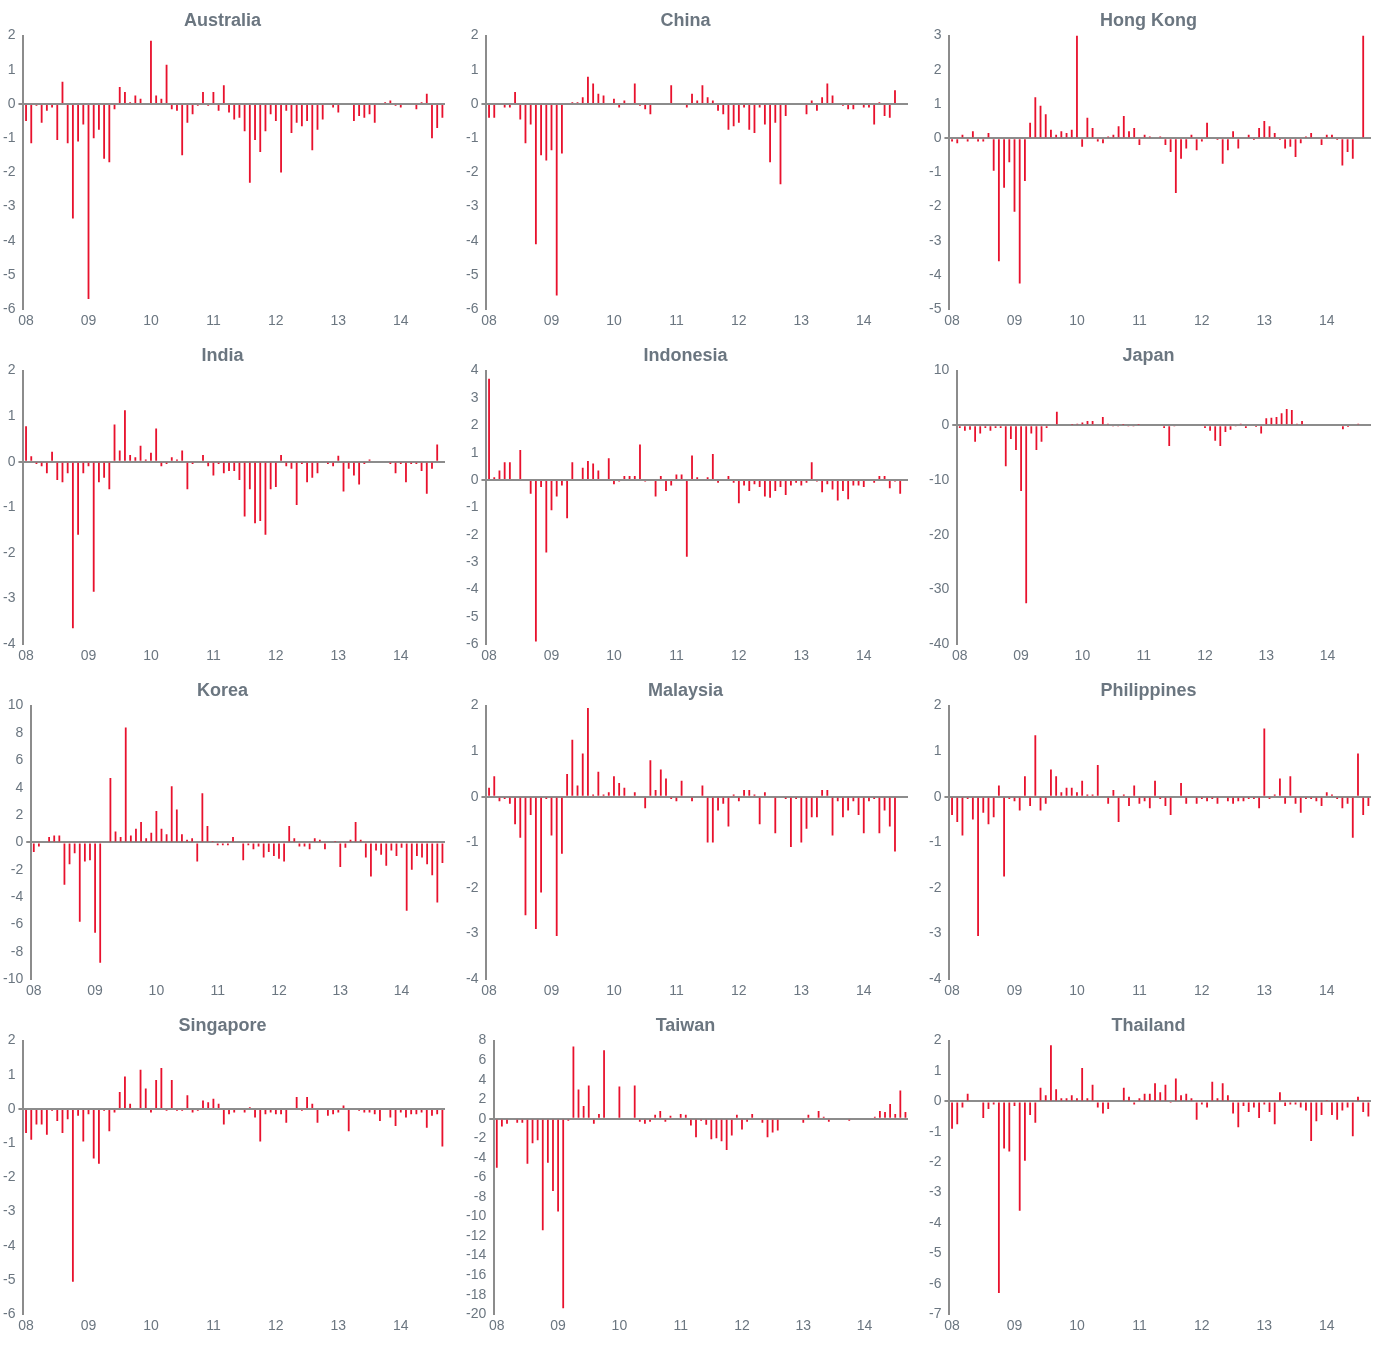 The width and height of the screenshot is (1391, 1353). I want to click on y-tick-label: -14, so click(476, 1254).